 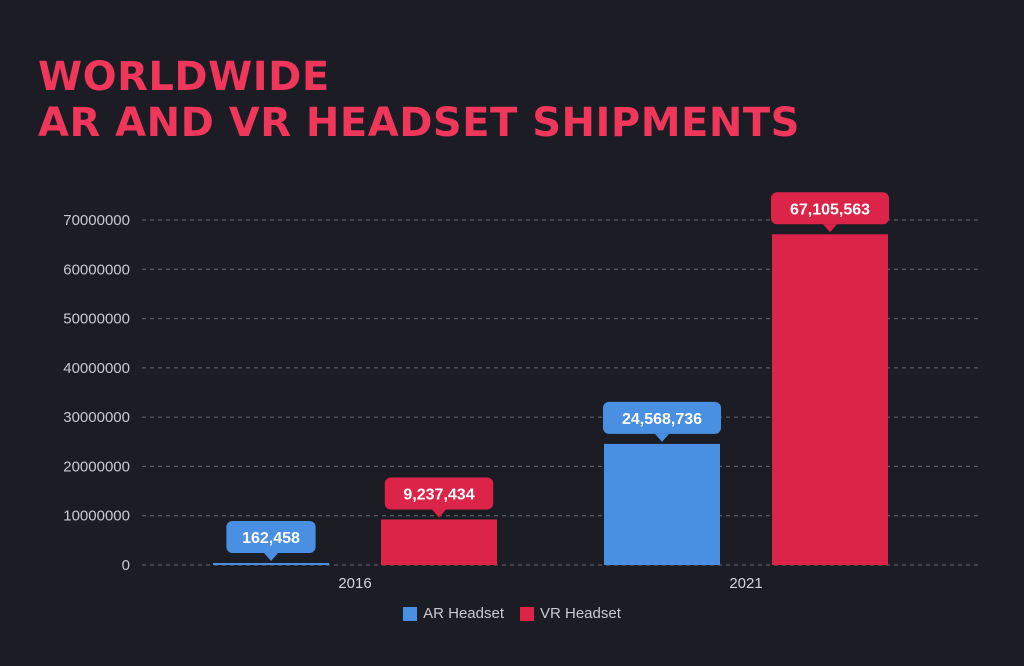 What do you see at coordinates (96, 417) in the screenshot?
I see `y-tick-label: 30000000` at bounding box center [96, 417].